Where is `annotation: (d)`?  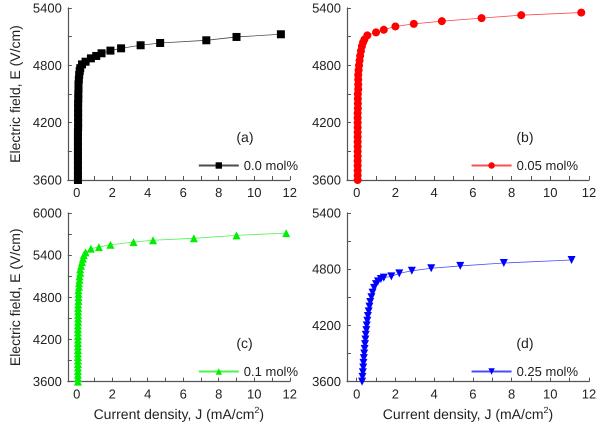
annotation: (d) is located at coordinates (525, 343).